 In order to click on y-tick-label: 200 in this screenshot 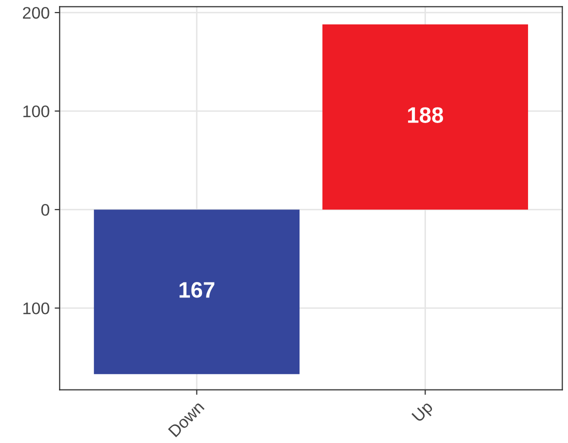, I will do `click(36, 12)`.